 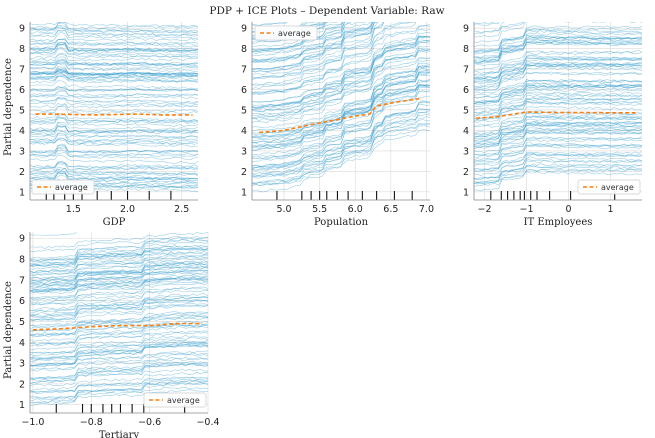 I want to click on ytick-label-4: 5, so click(x=466, y=110).